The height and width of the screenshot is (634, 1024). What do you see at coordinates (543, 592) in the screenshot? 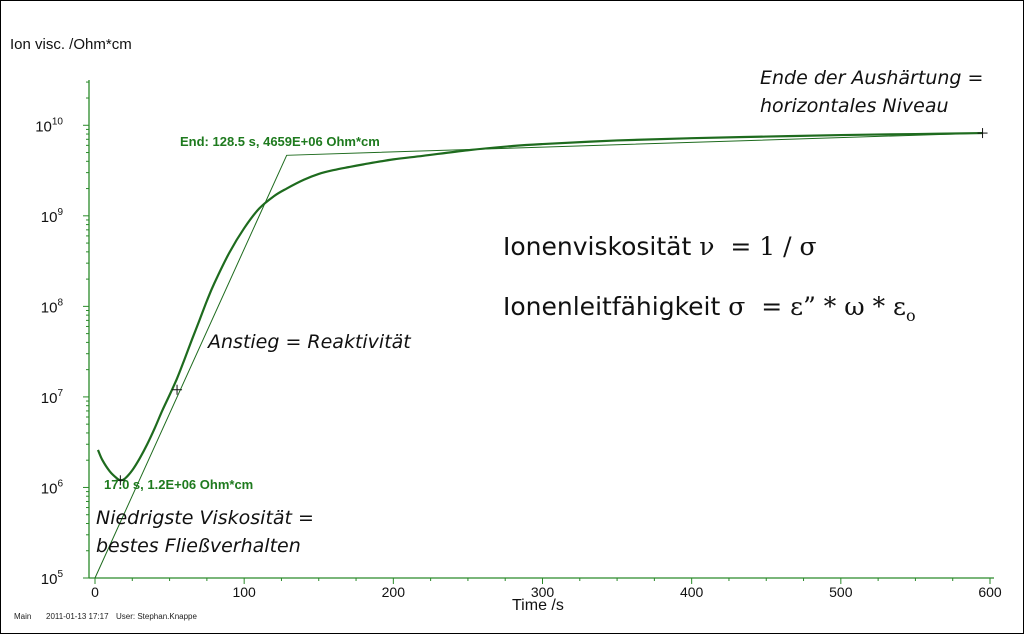
I see `x-tick-label: 300` at bounding box center [543, 592].